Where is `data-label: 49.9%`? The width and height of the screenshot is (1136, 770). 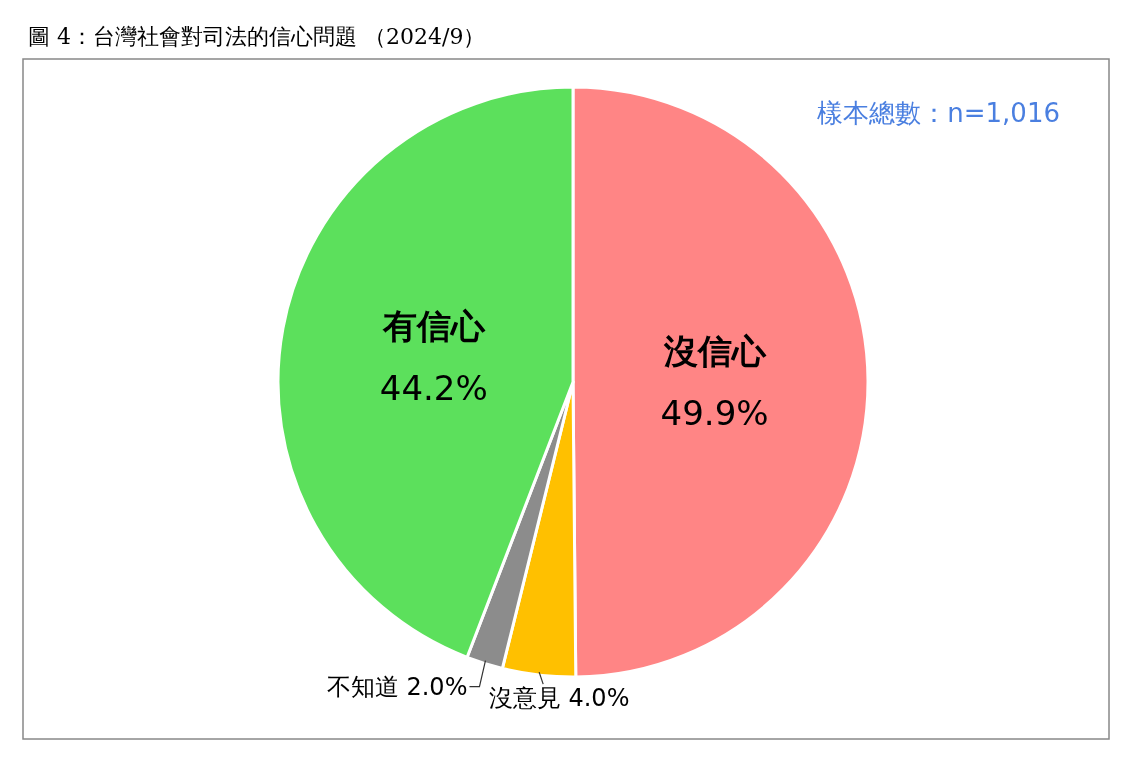 data-label: 49.9% is located at coordinates (714, 413).